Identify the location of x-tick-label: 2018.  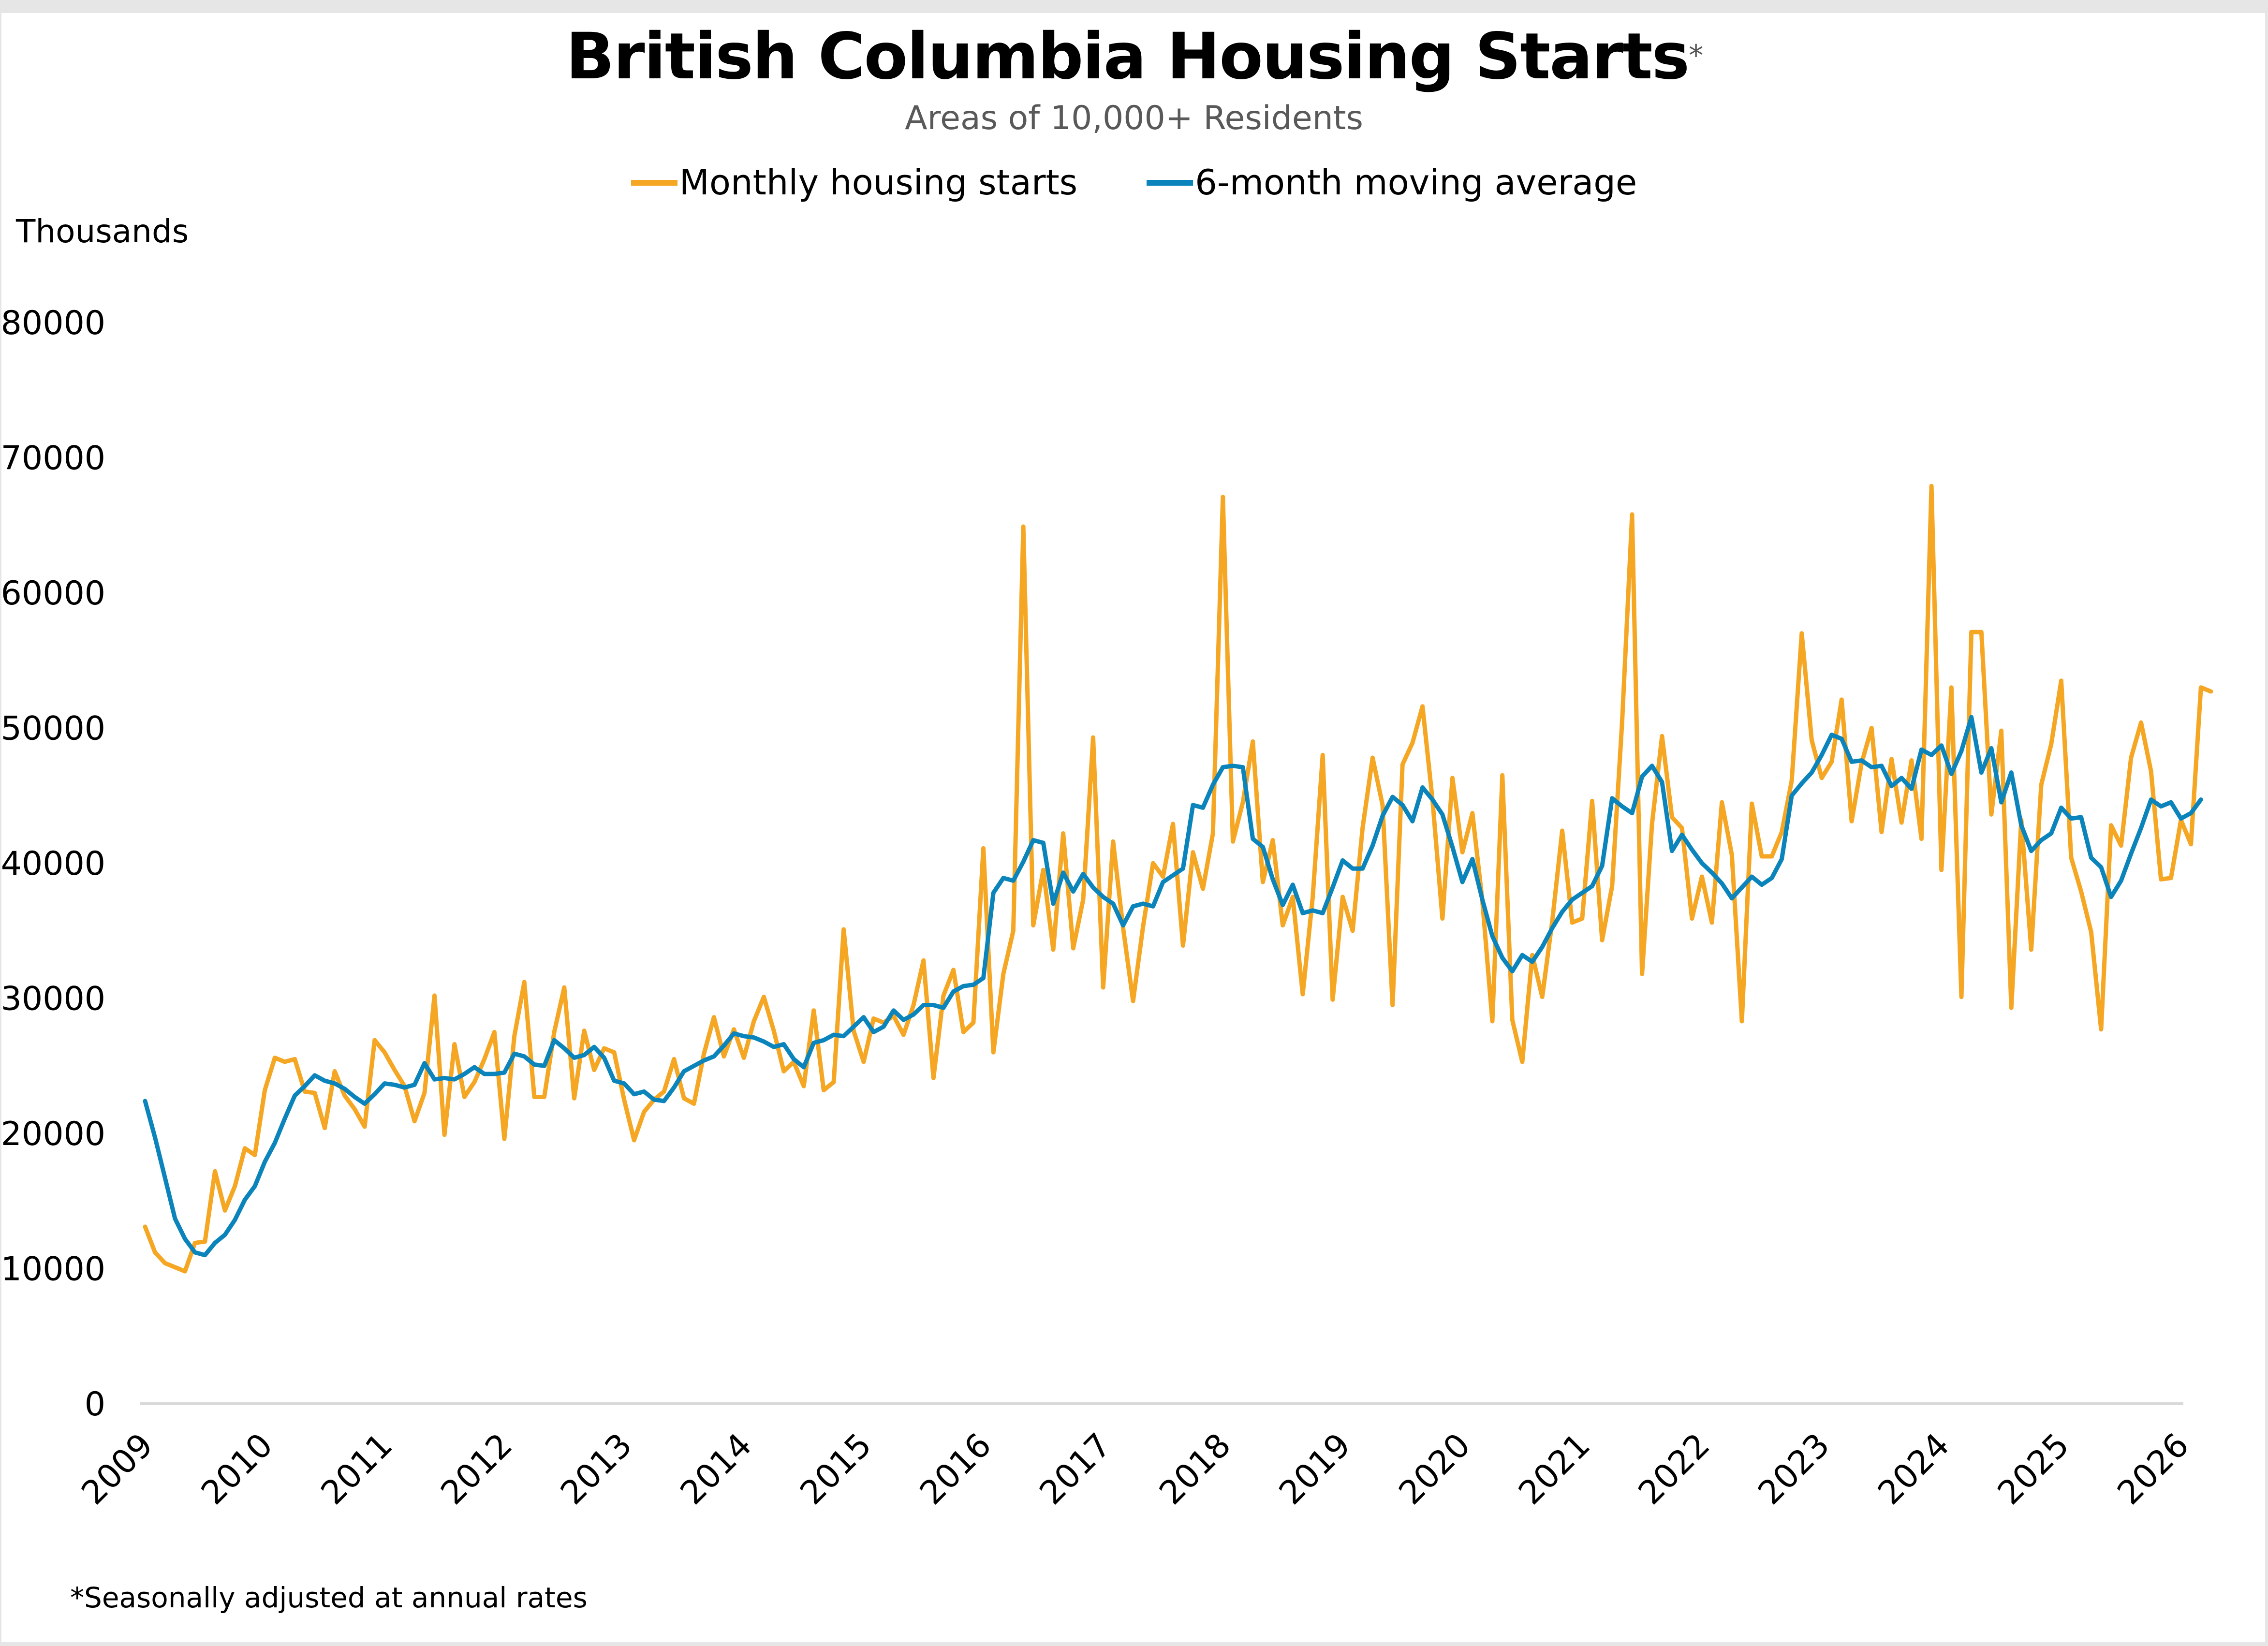
(1195, 1469).